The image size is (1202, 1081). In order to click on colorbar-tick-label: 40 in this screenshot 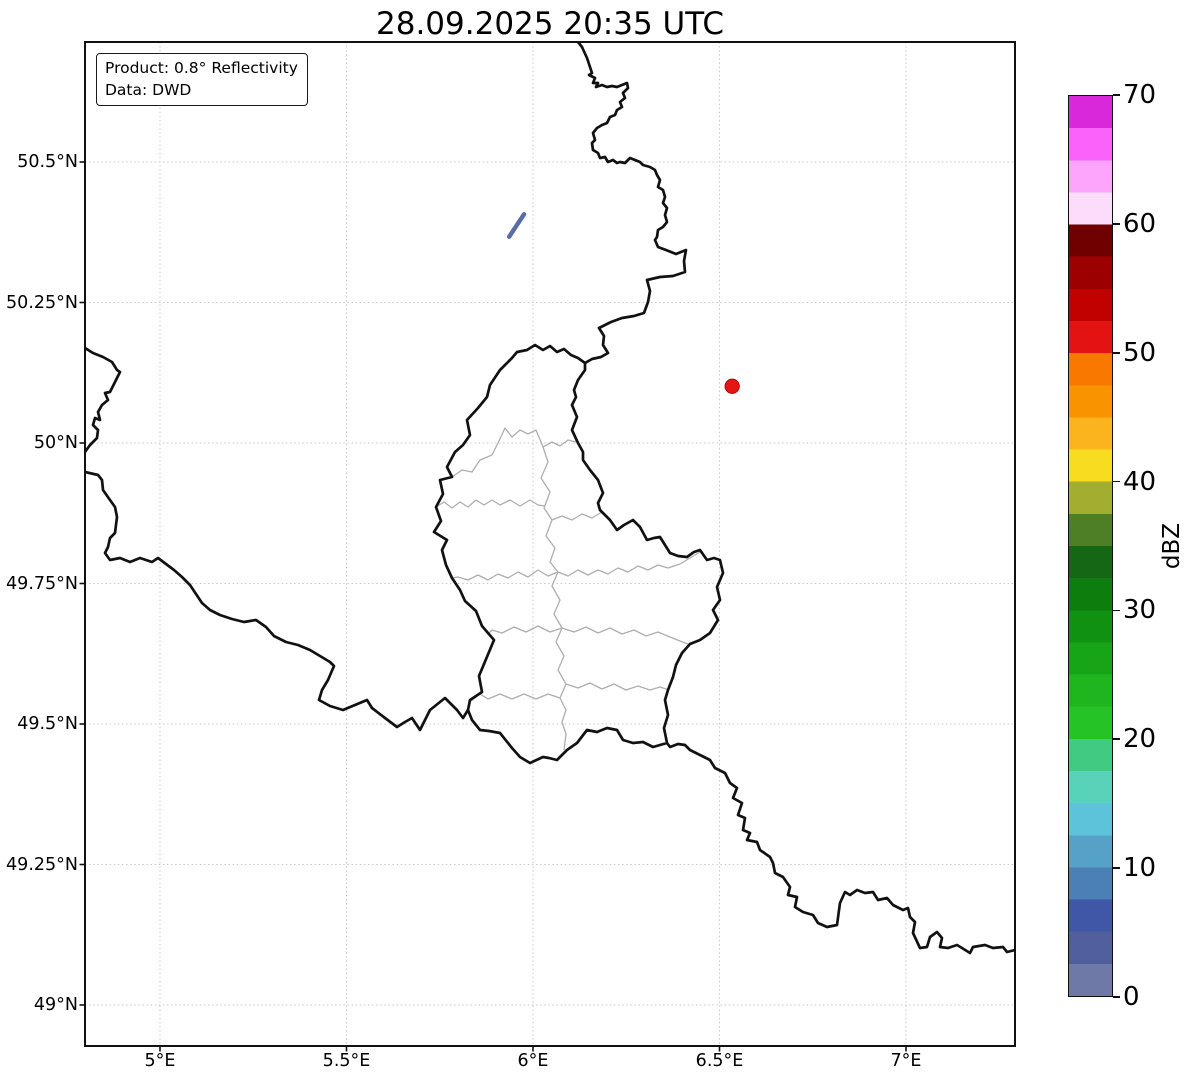, I will do `click(1140, 481)`.